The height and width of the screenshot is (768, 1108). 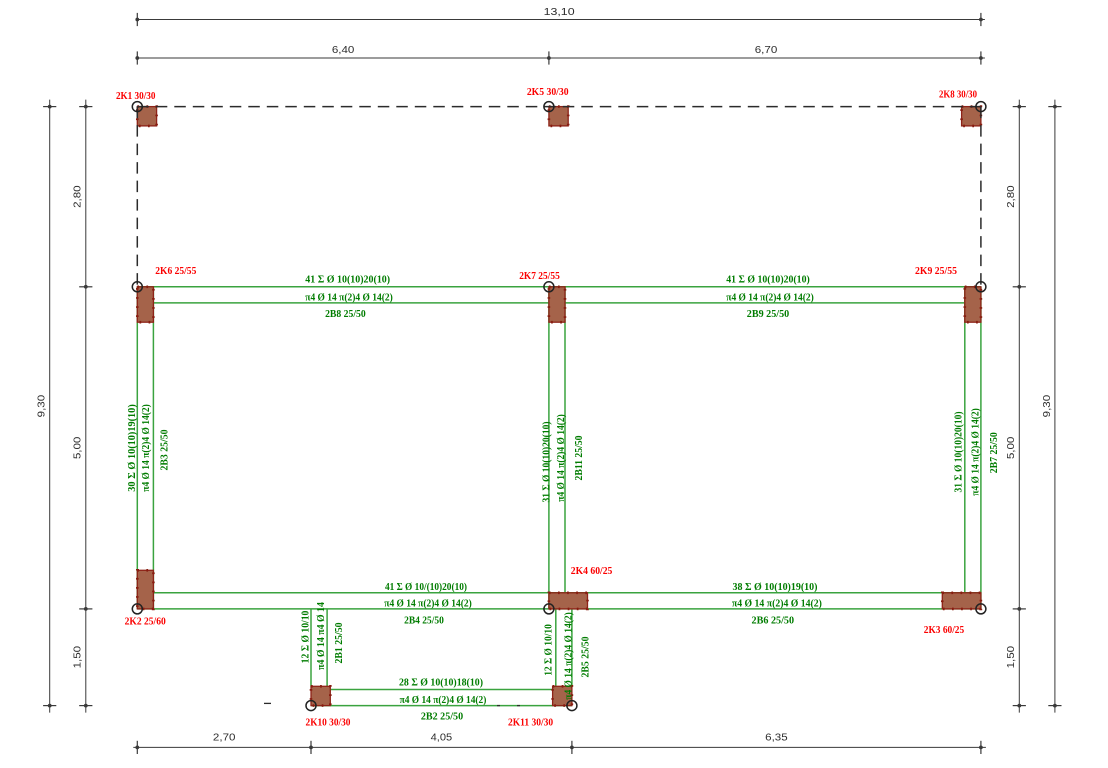 What do you see at coordinates (224, 738) in the screenshot?
I see `svg-text: 2,70` at bounding box center [224, 738].